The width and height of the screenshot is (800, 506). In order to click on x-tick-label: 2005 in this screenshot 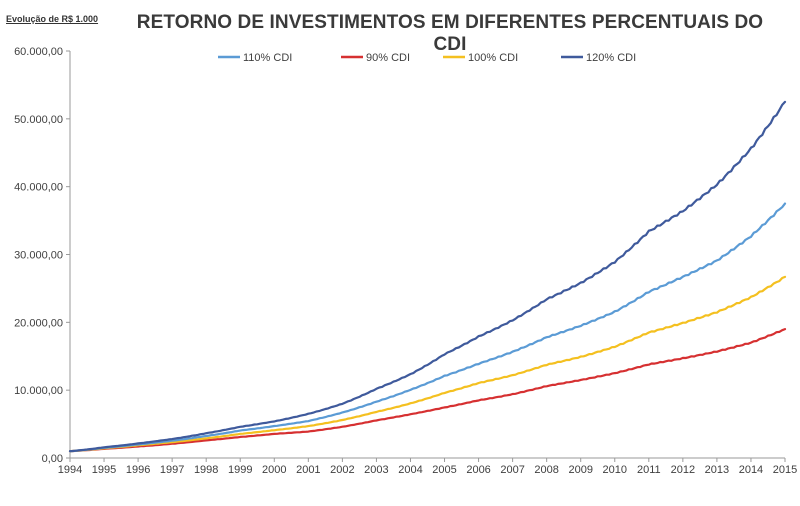, I will do `click(444, 470)`.